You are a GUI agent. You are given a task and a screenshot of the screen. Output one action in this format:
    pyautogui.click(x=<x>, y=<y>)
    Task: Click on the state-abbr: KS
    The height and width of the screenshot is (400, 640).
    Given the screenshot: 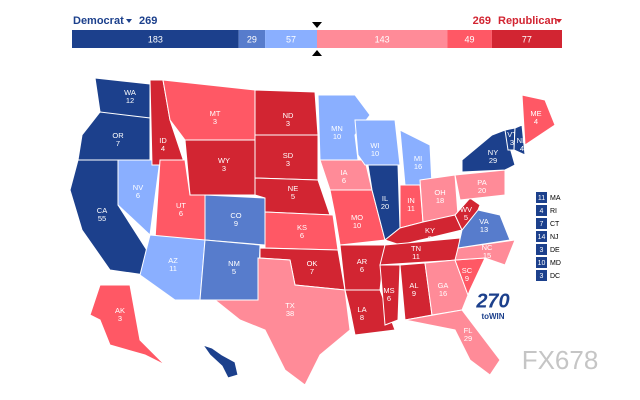 What is the action you would take?
    pyautogui.click(x=302, y=227)
    